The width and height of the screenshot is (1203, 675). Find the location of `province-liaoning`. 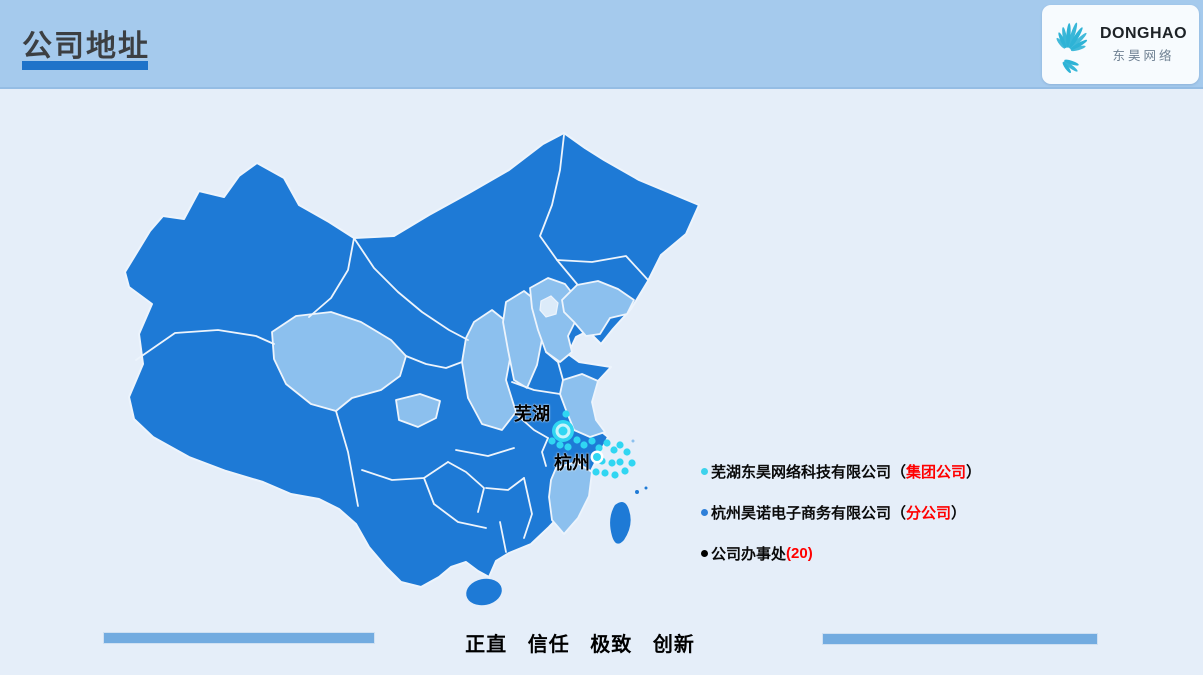

province-liaoning is located at coordinates (598, 308).